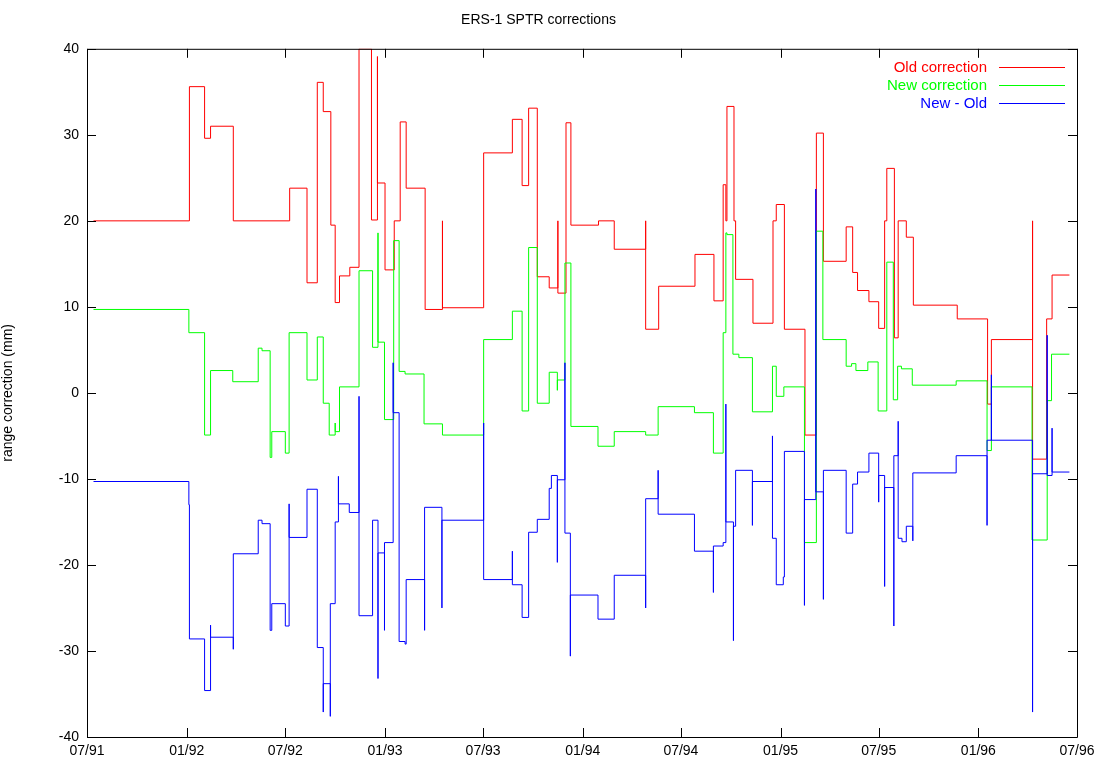 The width and height of the screenshot is (1110, 767). Describe the element at coordinates (483, 750) in the screenshot. I see `x-tick-label: 07/93` at that location.